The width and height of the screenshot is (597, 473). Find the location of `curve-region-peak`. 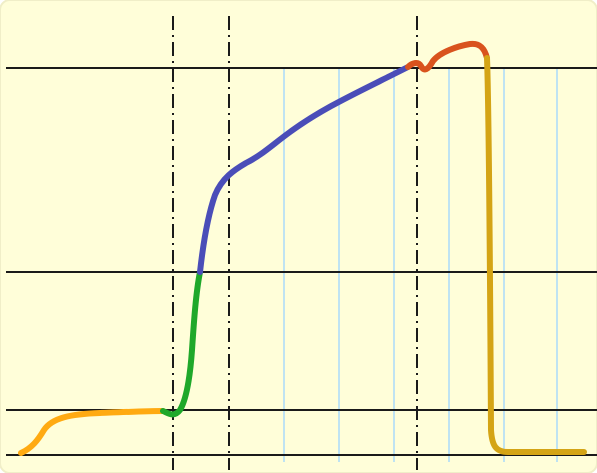

curve-region-peak is located at coordinates (447, 56).